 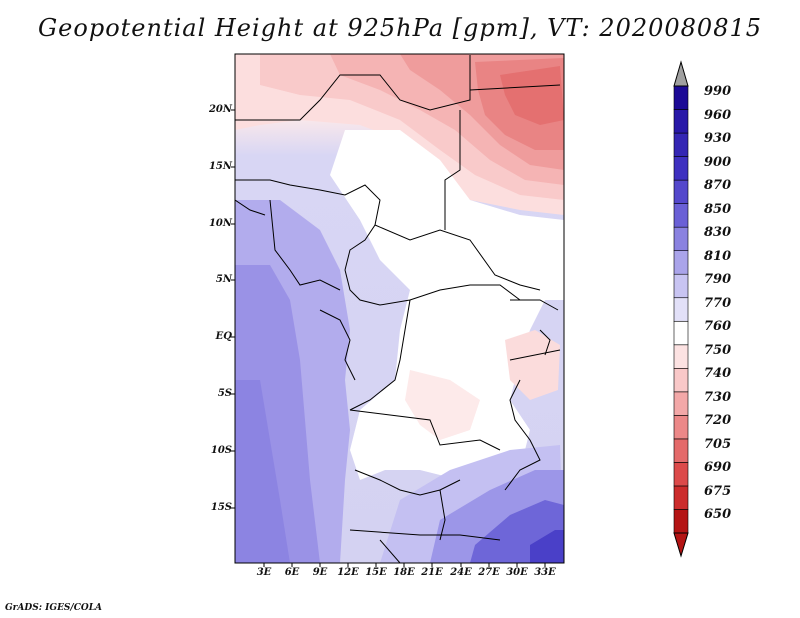 I want to click on colorbar, so click(x=681, y=309).